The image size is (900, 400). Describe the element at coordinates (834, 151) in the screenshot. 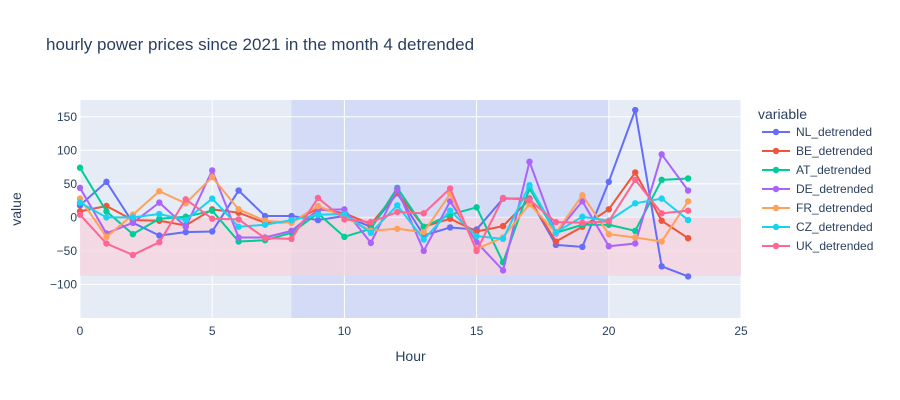

I see `legend-label: BE_detrended` at that location.